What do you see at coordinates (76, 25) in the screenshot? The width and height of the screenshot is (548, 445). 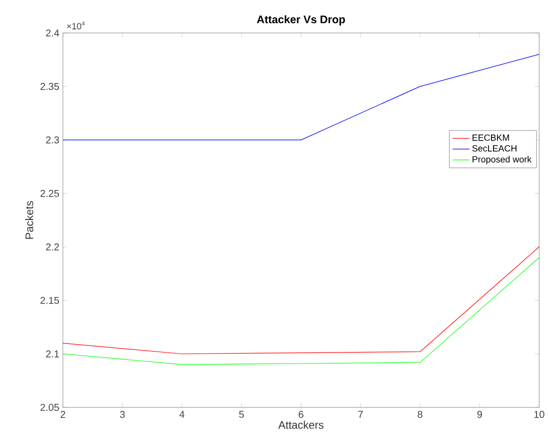 I see `text: ×10$^{4}$` at bounding box center [76, 25].